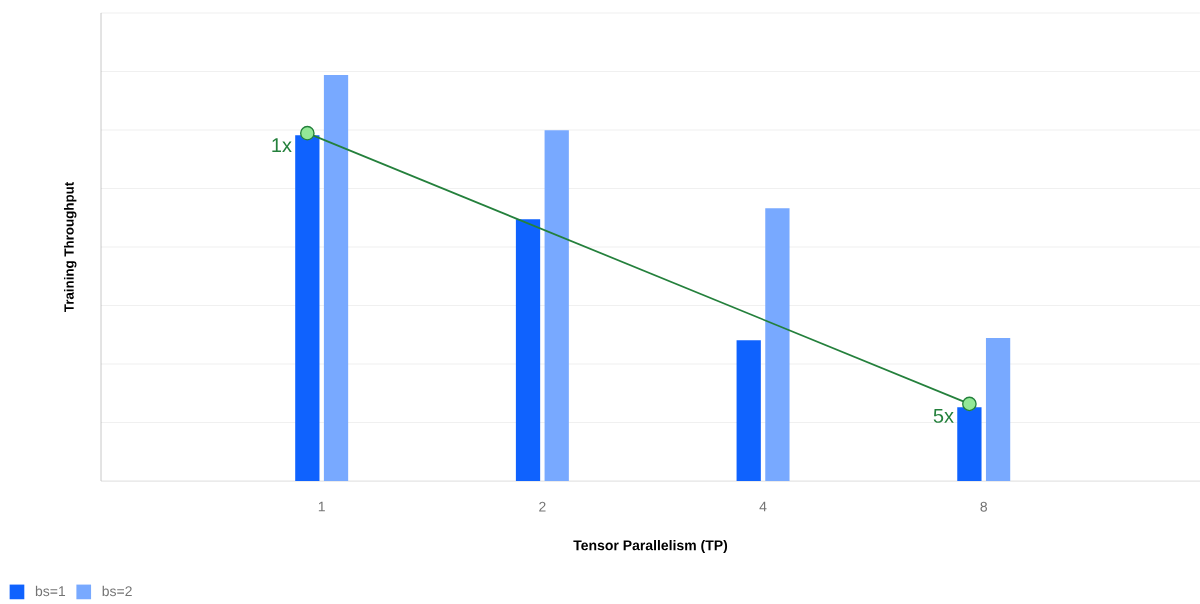 The image size is (1200, 604). Describe the element at coordinates (282, 145) in the screenshot. I see `annotation: 1x` at that location.